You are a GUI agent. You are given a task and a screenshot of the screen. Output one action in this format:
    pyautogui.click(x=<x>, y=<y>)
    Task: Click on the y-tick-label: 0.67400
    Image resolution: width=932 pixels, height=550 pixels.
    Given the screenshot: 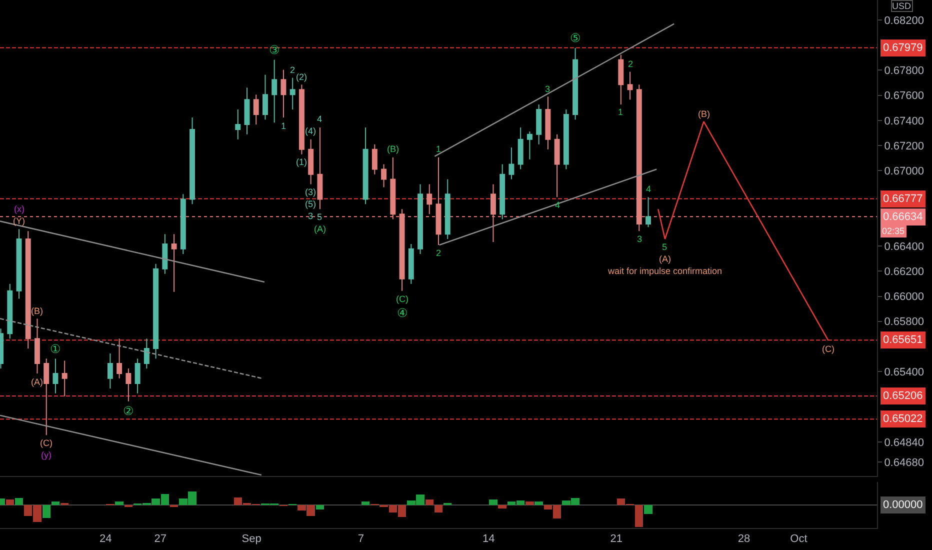 What is the action you would take?
    pyautogui.click(x=904, y=121)
    